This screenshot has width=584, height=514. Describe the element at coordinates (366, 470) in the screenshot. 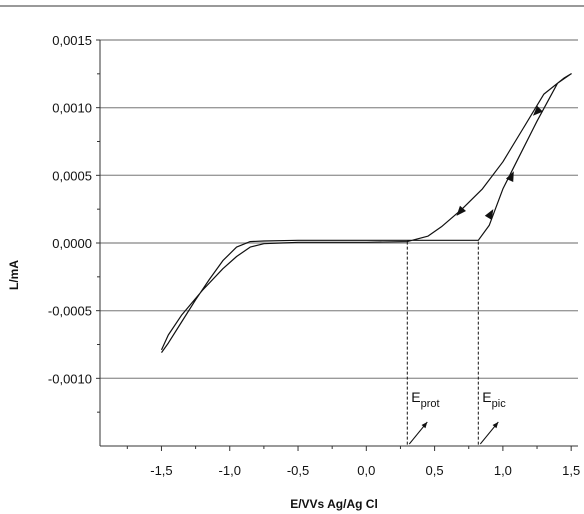

I see `x-tick-label: 0,0` at that location.